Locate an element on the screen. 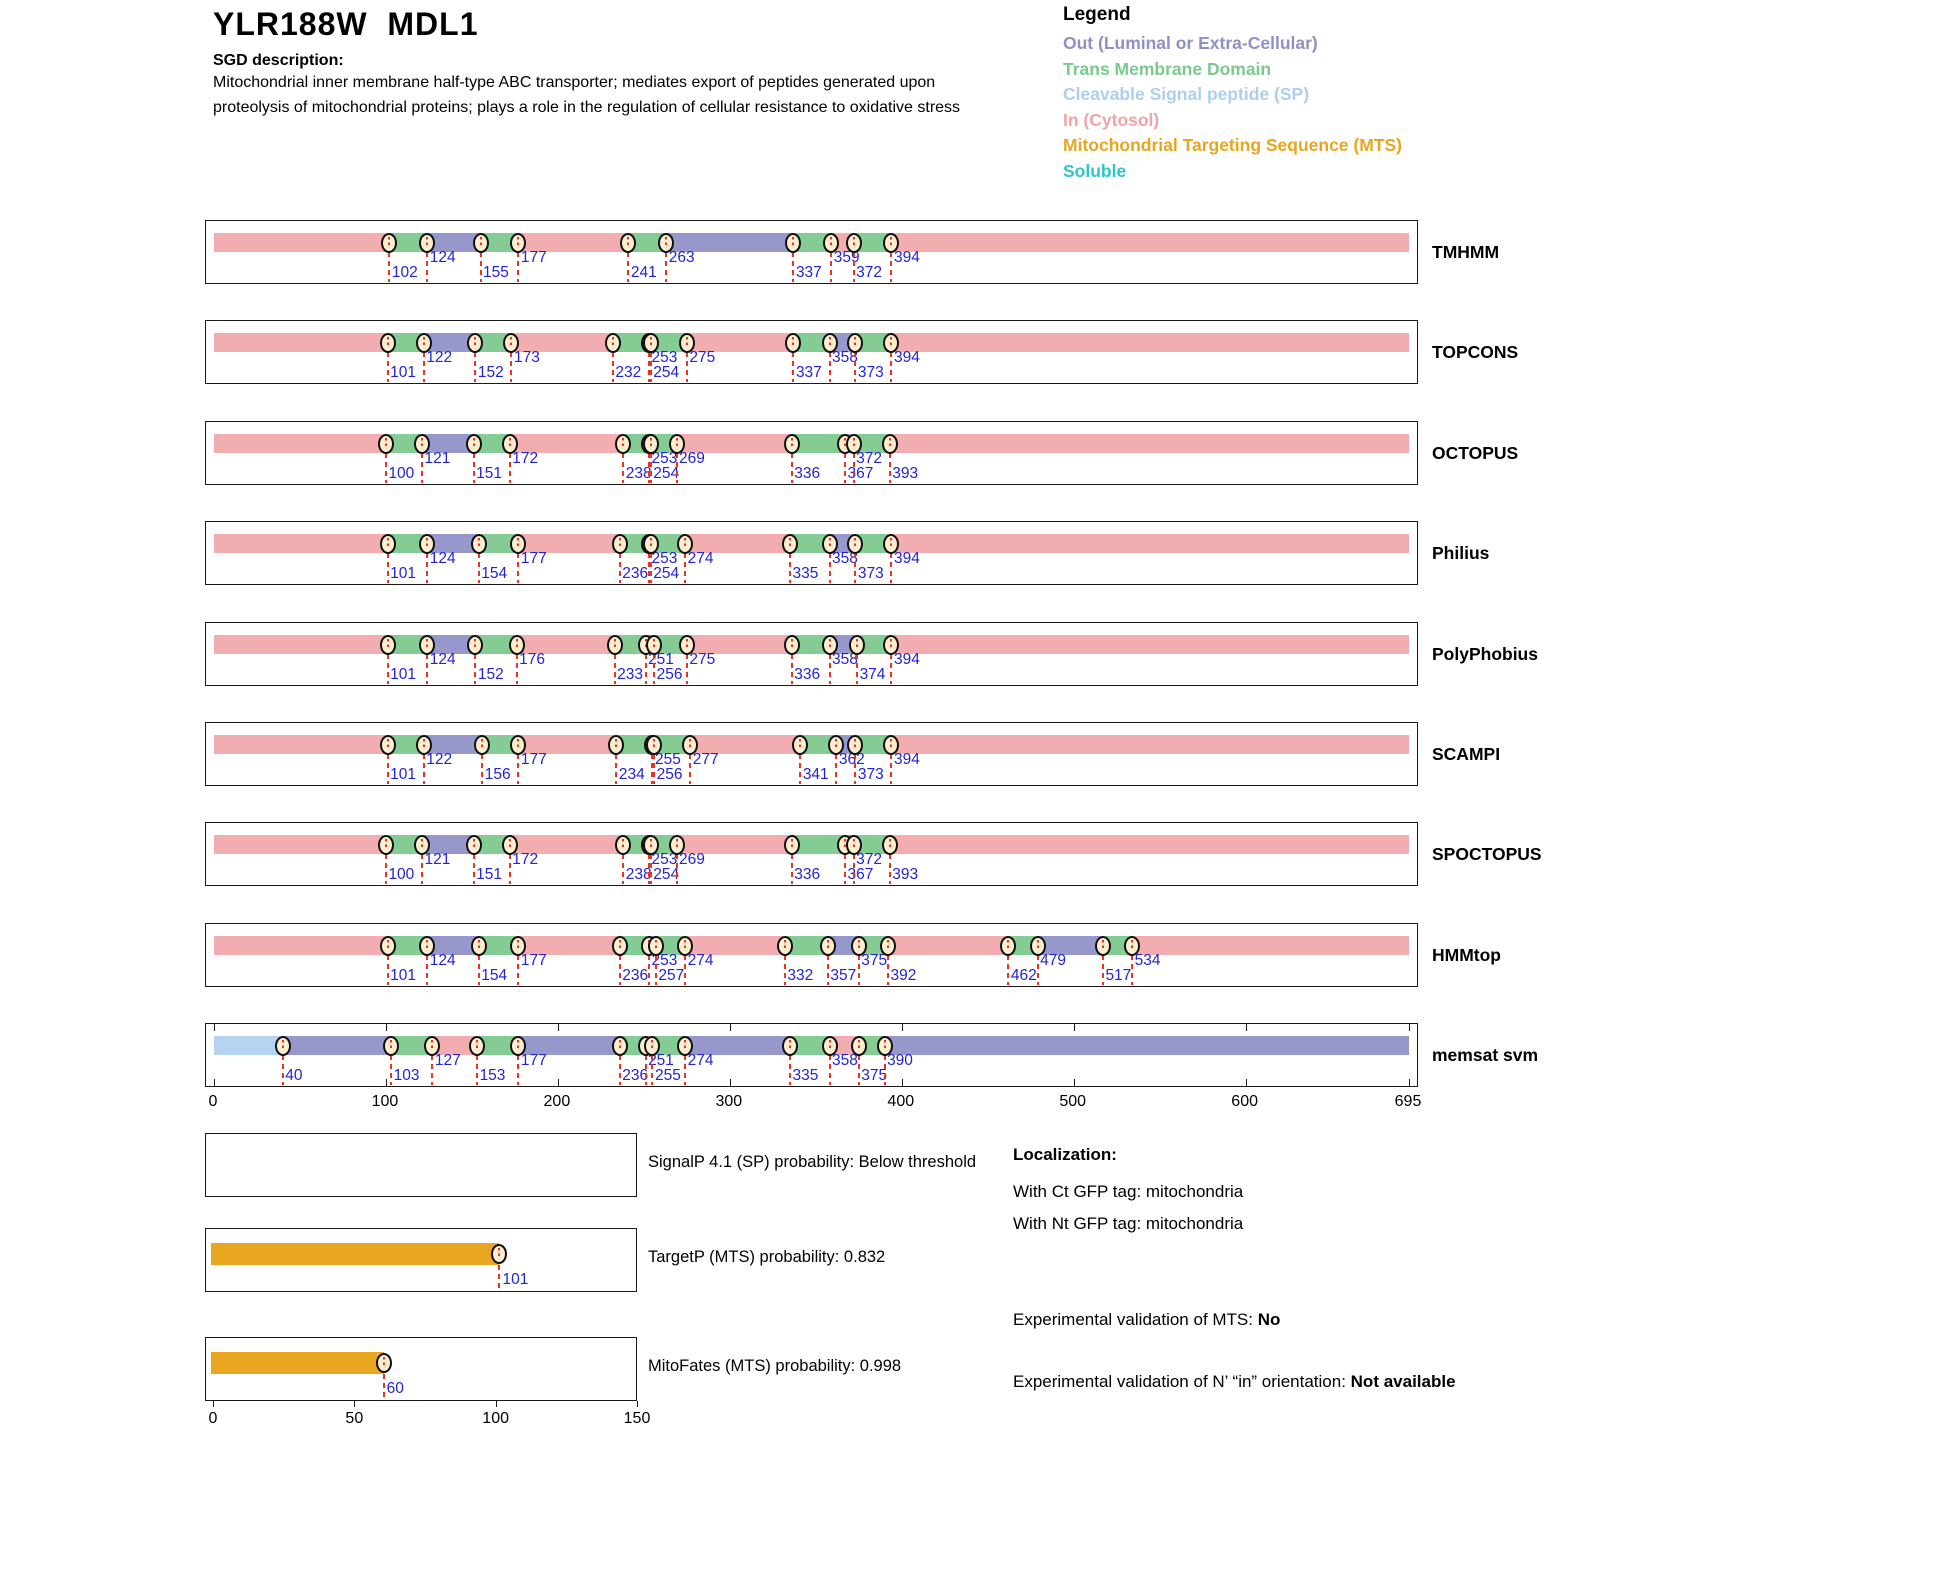 Image resolution: width=1950 pixels, height=1573 pixels. boundary-position-label: 153 is located at coordinates (492, 1075).